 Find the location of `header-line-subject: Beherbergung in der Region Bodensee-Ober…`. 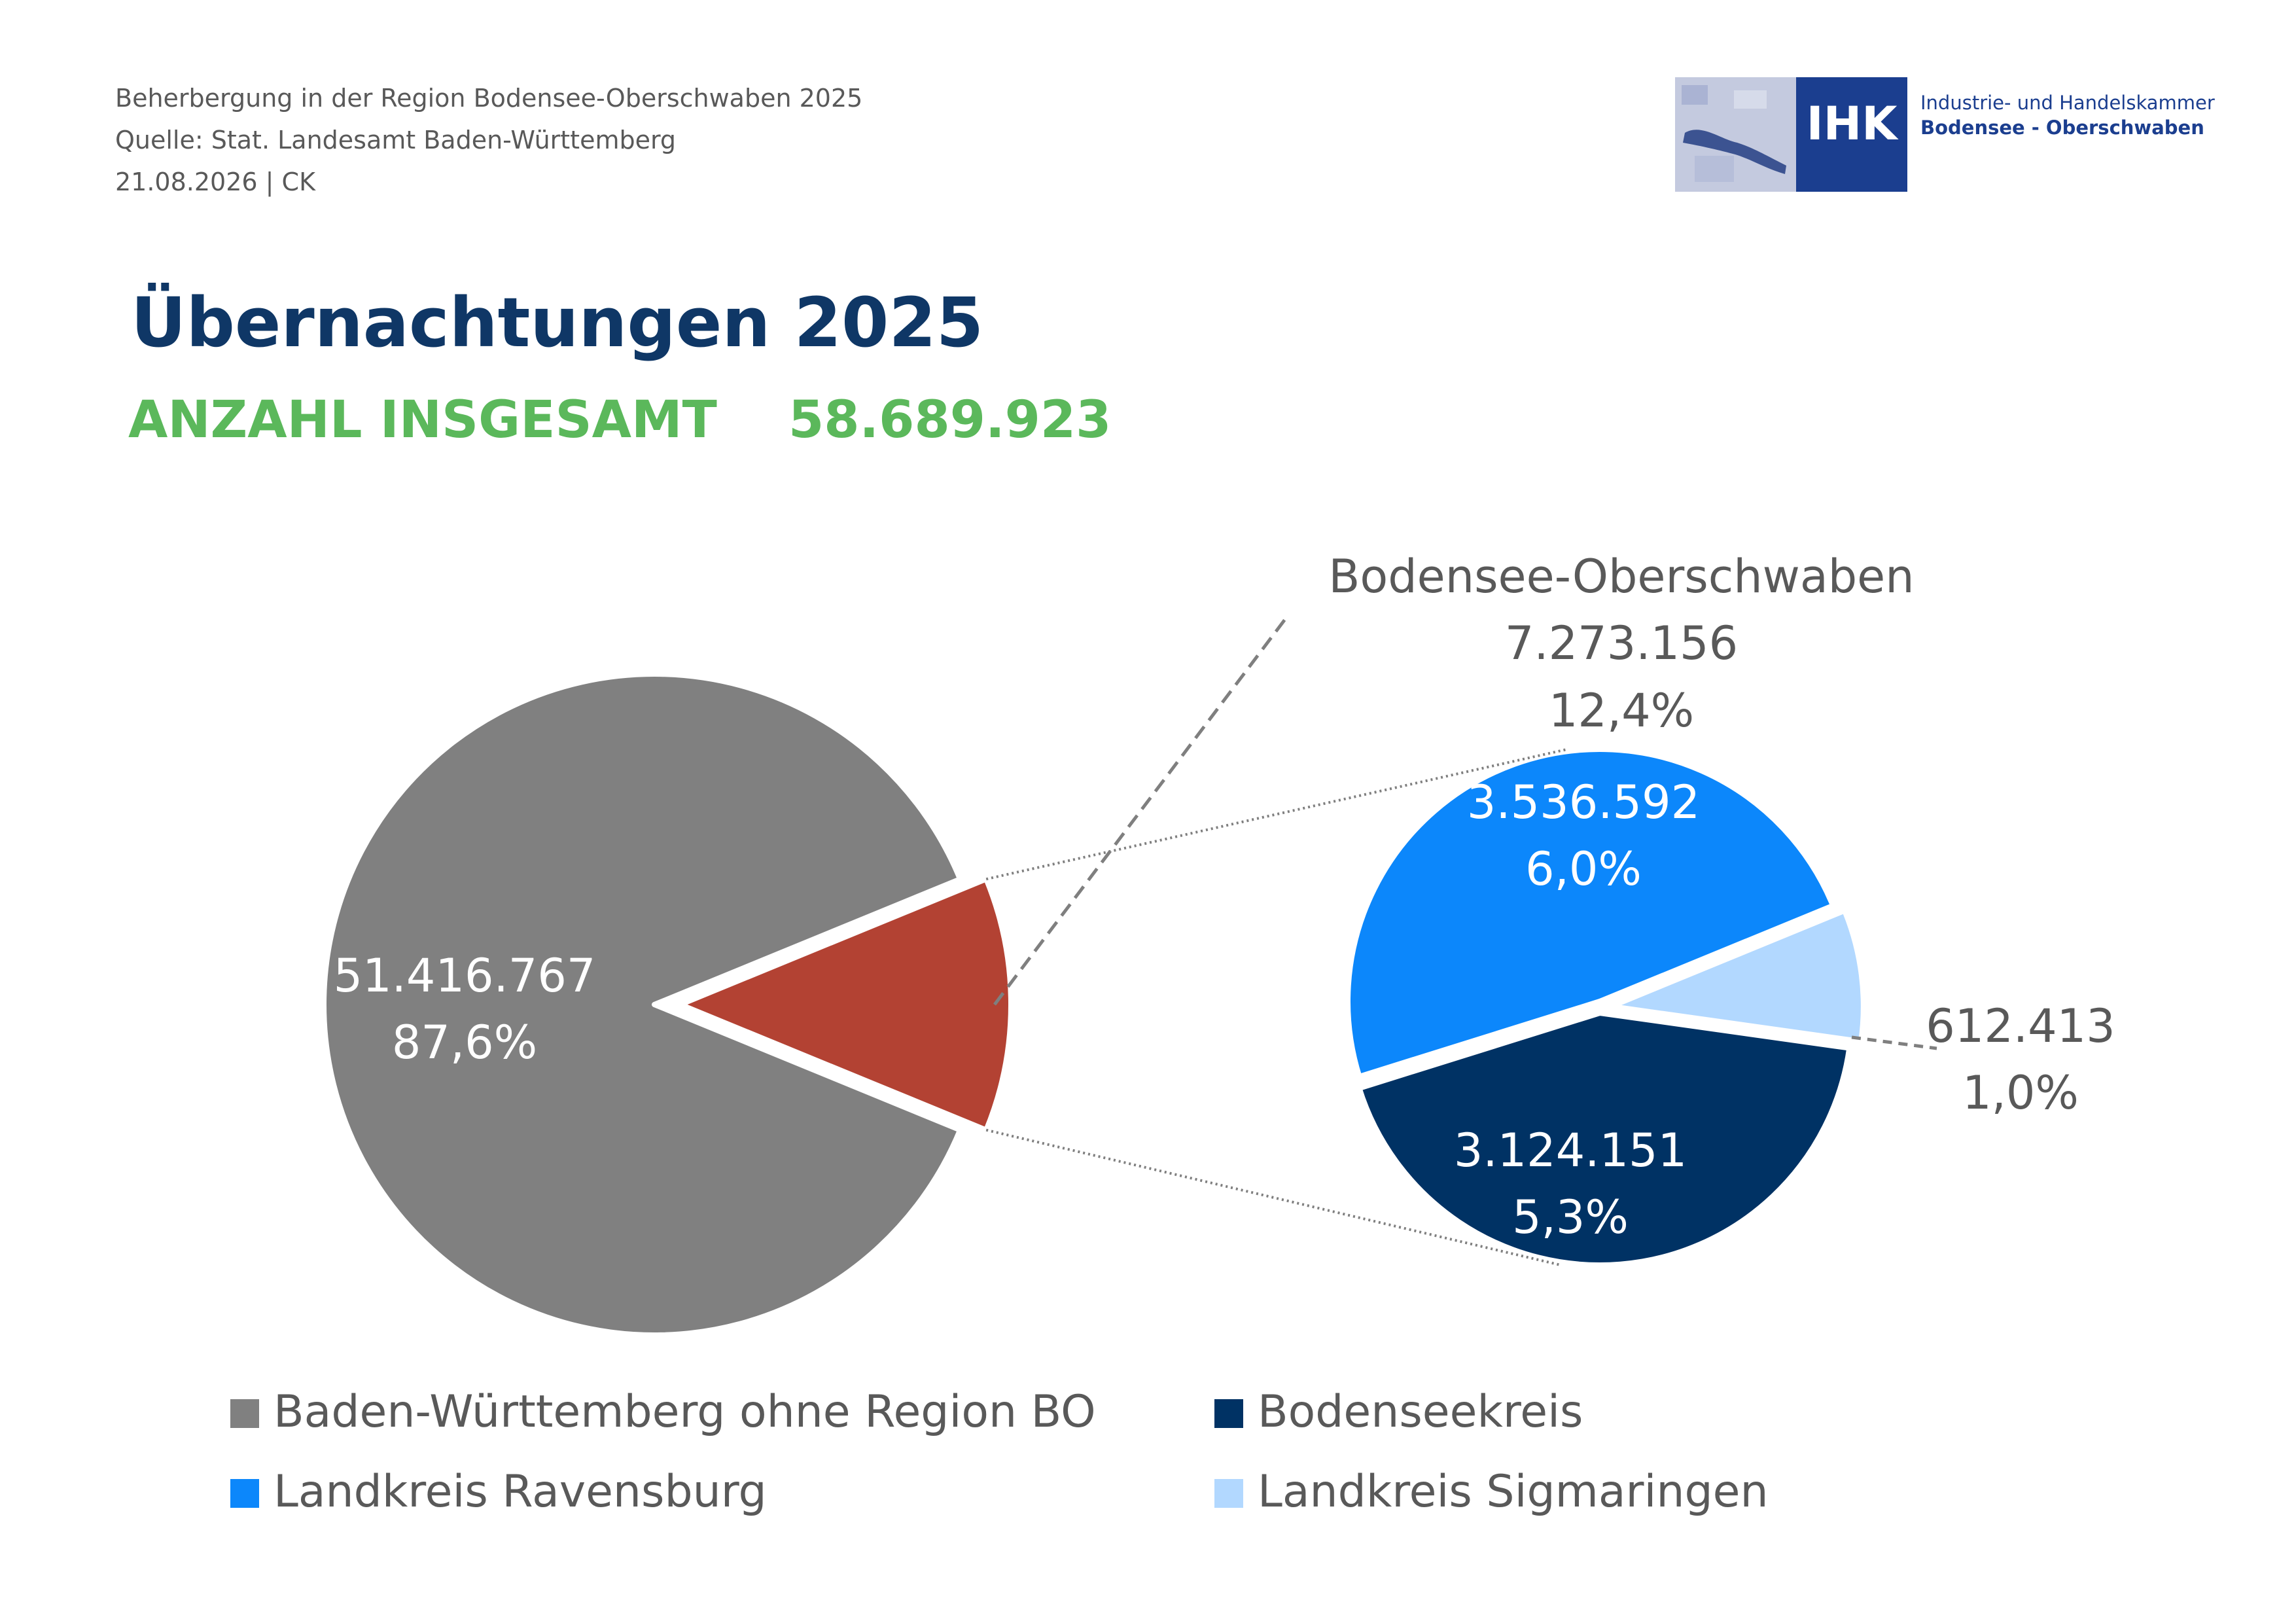

header-line-subject: Beherbergung in der Region Bodensee-Ober… is located at coordinates (489, 98).